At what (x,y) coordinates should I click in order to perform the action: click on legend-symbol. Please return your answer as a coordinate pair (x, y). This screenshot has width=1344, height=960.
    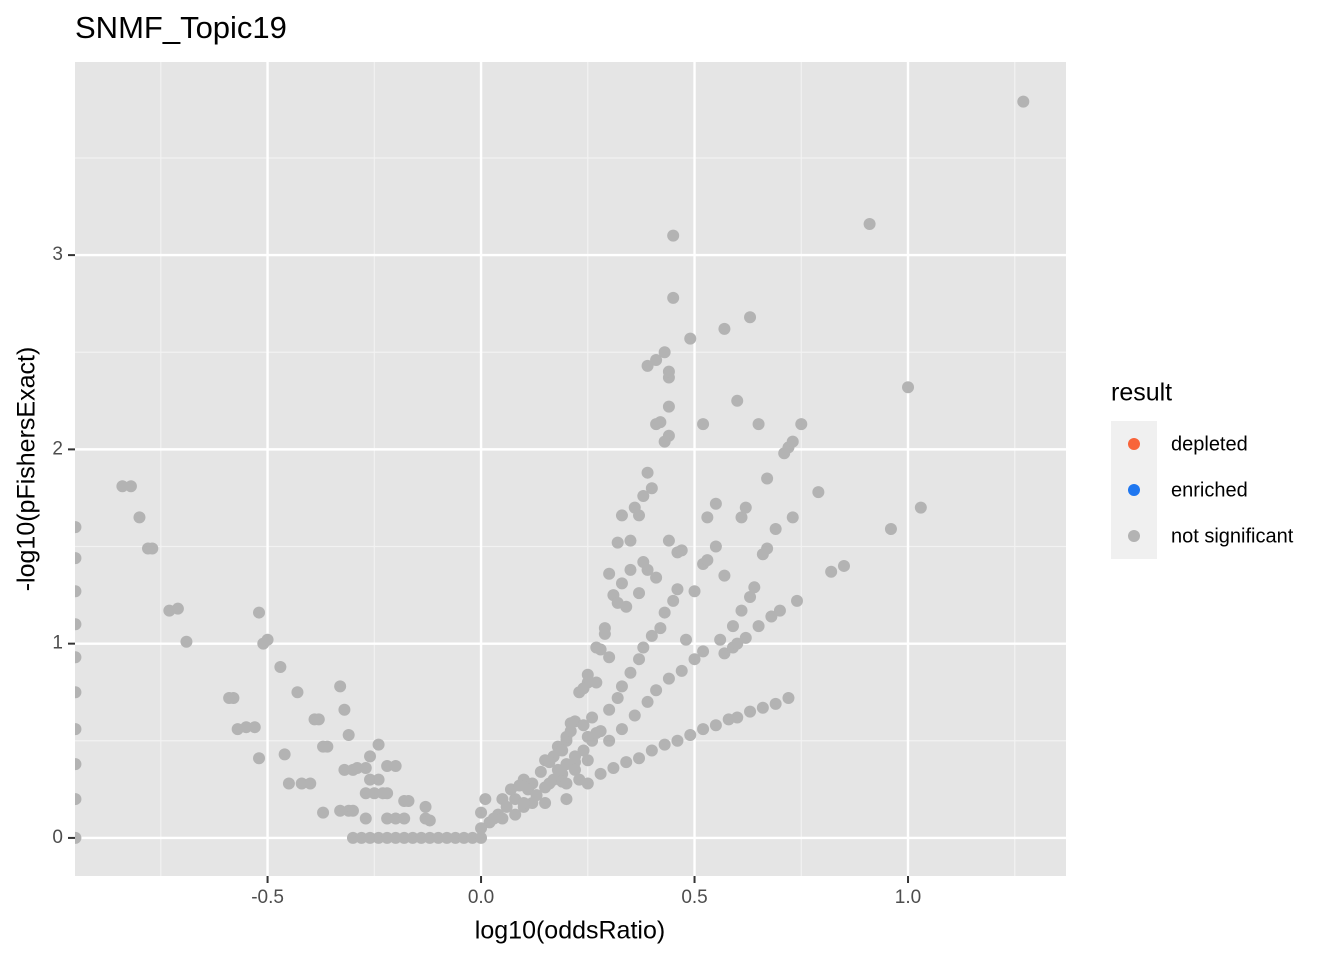
    Looking at the image, I should click on (1134, 490).